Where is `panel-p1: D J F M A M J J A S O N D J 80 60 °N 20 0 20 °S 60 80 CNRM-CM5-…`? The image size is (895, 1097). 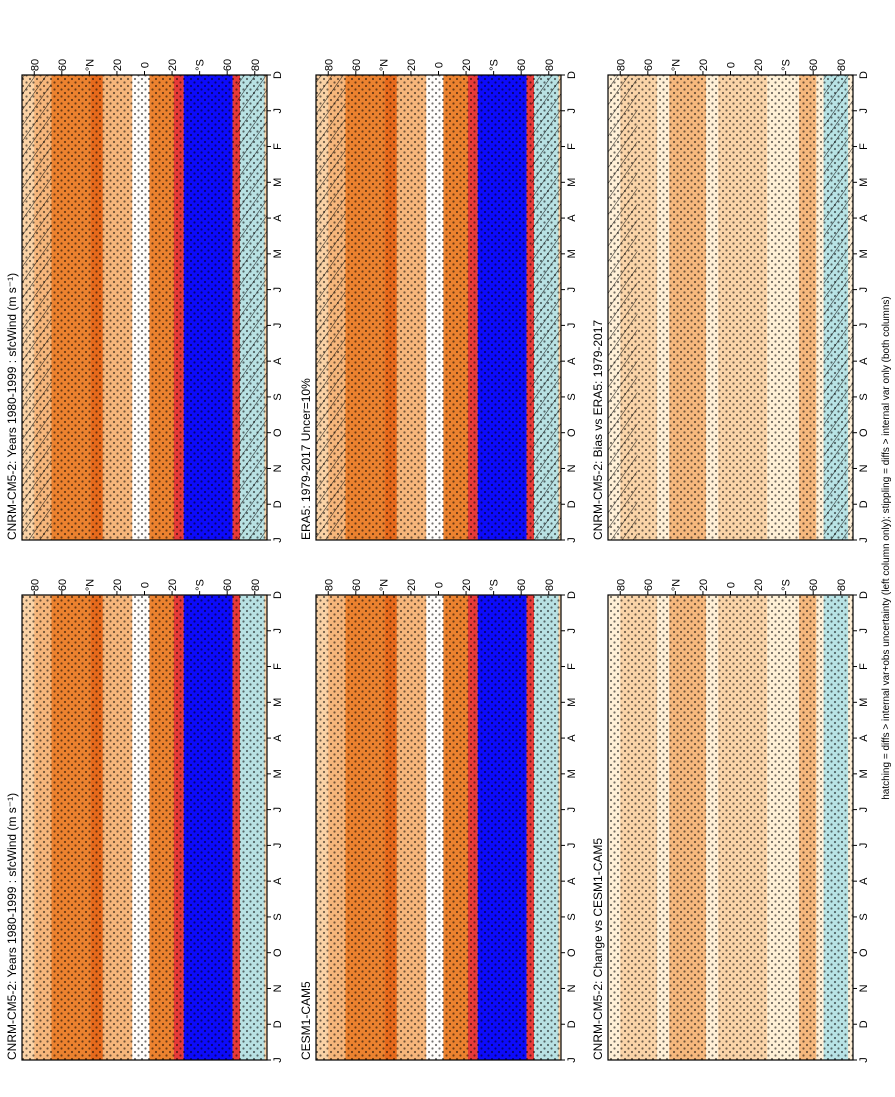 panel-p1: D J F M A M J J A S O N D J 80 60 °N 20 0 20 °S 60 80 CNRM-CM5-… is located at coordinates (144, 301).